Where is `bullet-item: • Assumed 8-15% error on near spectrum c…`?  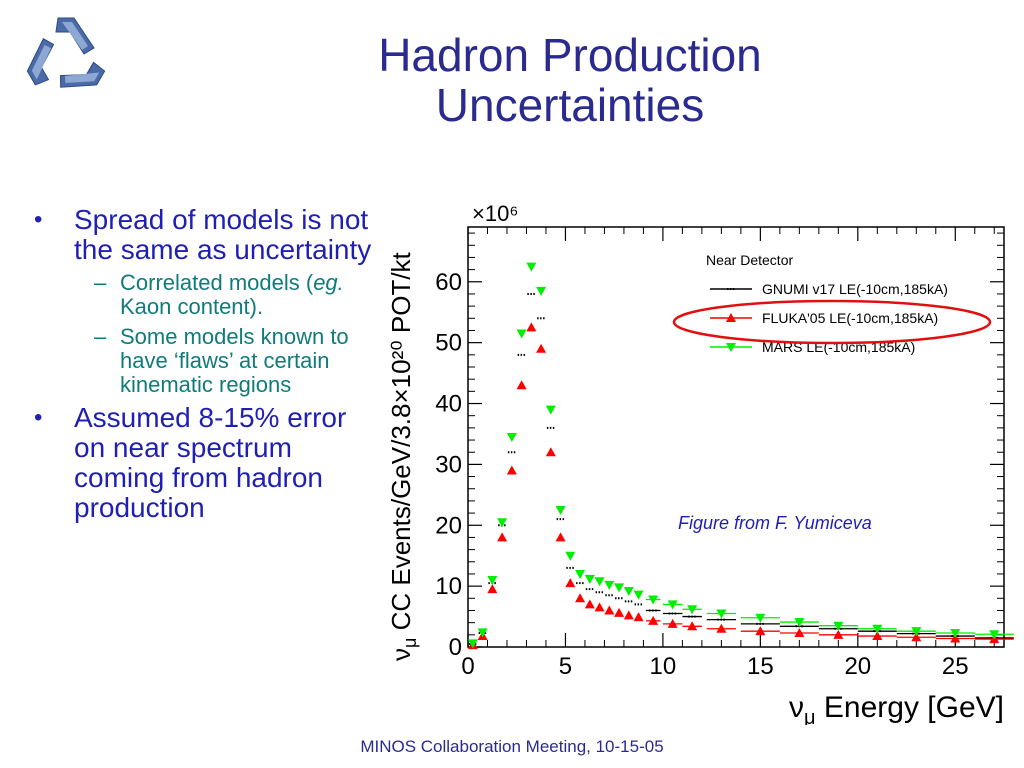
bullet-item: • Assumed 8-15% error on near spectrum c… is located at coordinates (204, 463).